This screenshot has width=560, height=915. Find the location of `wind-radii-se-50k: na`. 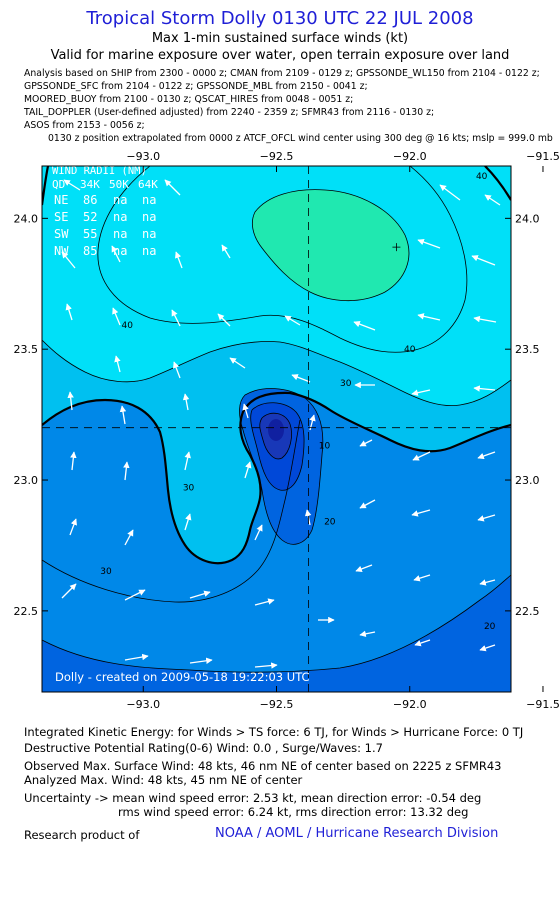

wind-radii-se-50k: na is located at coordinates (120, 217).